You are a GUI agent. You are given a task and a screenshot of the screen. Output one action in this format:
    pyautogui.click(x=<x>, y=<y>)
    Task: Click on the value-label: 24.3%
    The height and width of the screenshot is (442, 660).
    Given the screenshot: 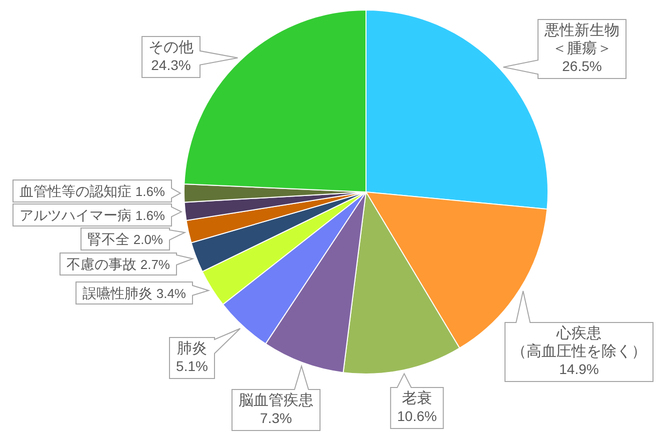 What is the action you would take?
    pyautogui.click(x=171, y=65)
    